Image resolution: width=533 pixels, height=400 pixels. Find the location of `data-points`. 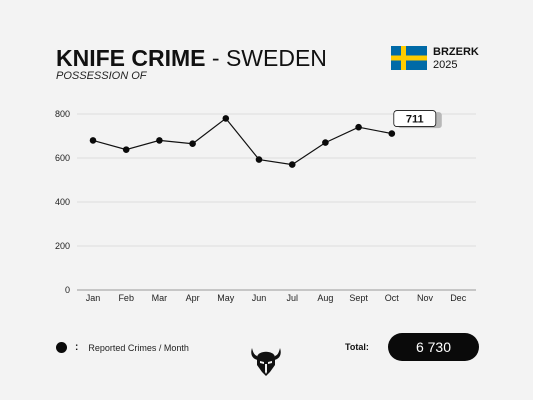

data-points is located at coordinates (242, 141).